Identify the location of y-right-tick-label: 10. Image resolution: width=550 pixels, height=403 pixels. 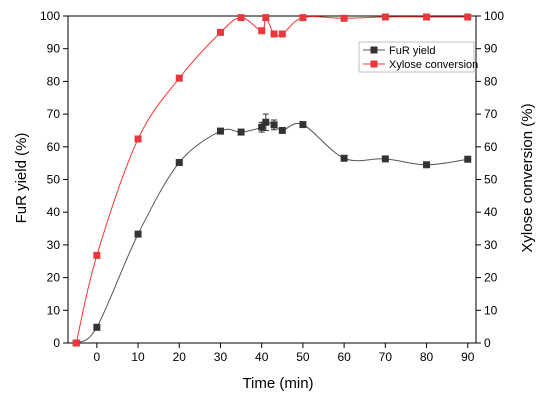
(491, 310).